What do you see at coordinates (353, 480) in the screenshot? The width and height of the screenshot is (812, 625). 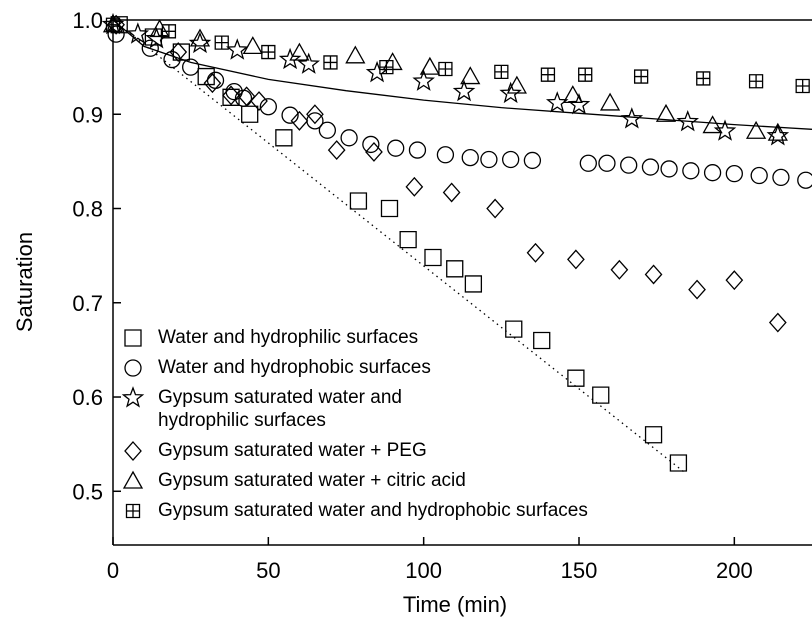 I see `legend-entry: Gypsum saturated water + citric acid` at bounding box center [353, 480].